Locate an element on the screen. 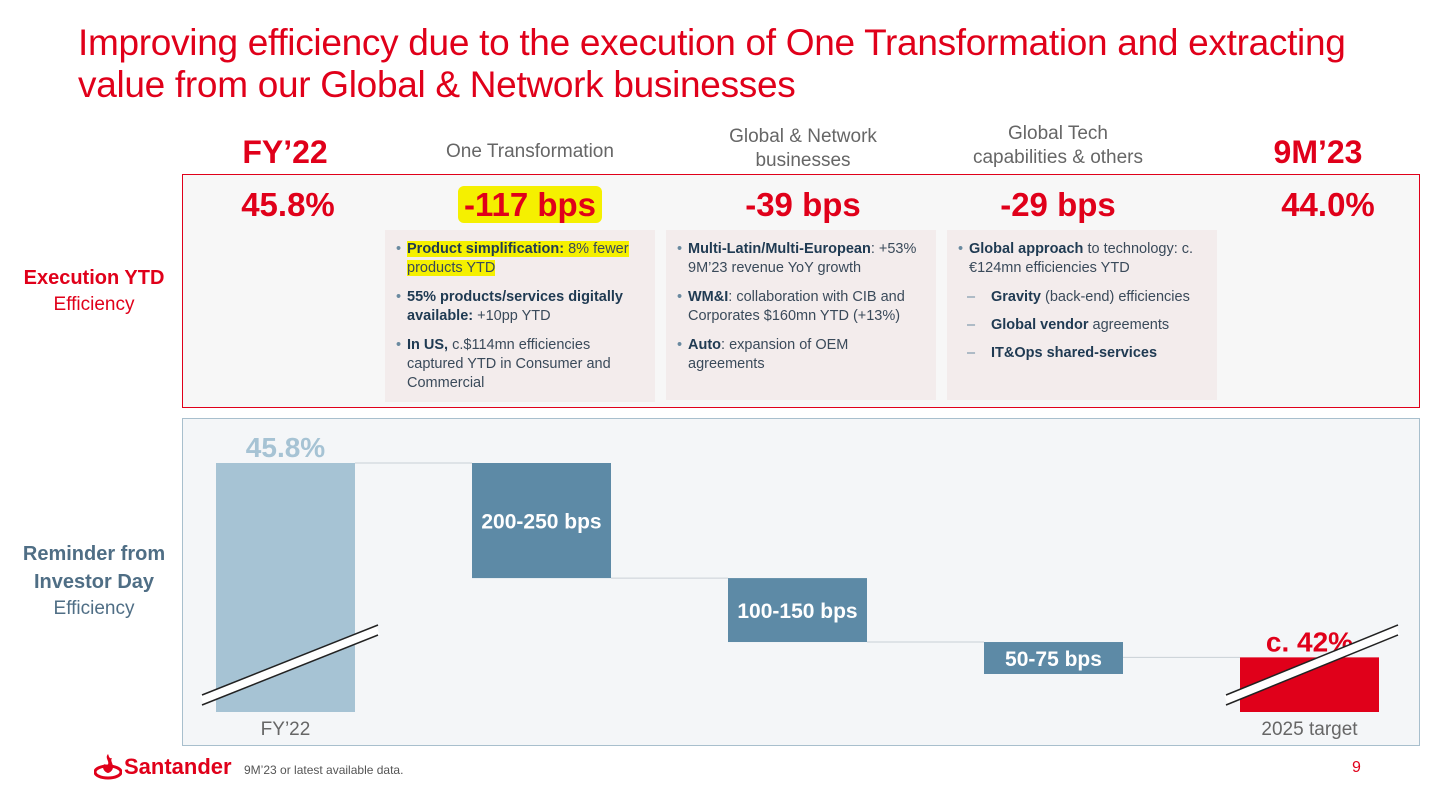 The image size is (1456, 812). investor-day-label: Reminder from Investor Day Efficiency is located at coordinates (94, 581).